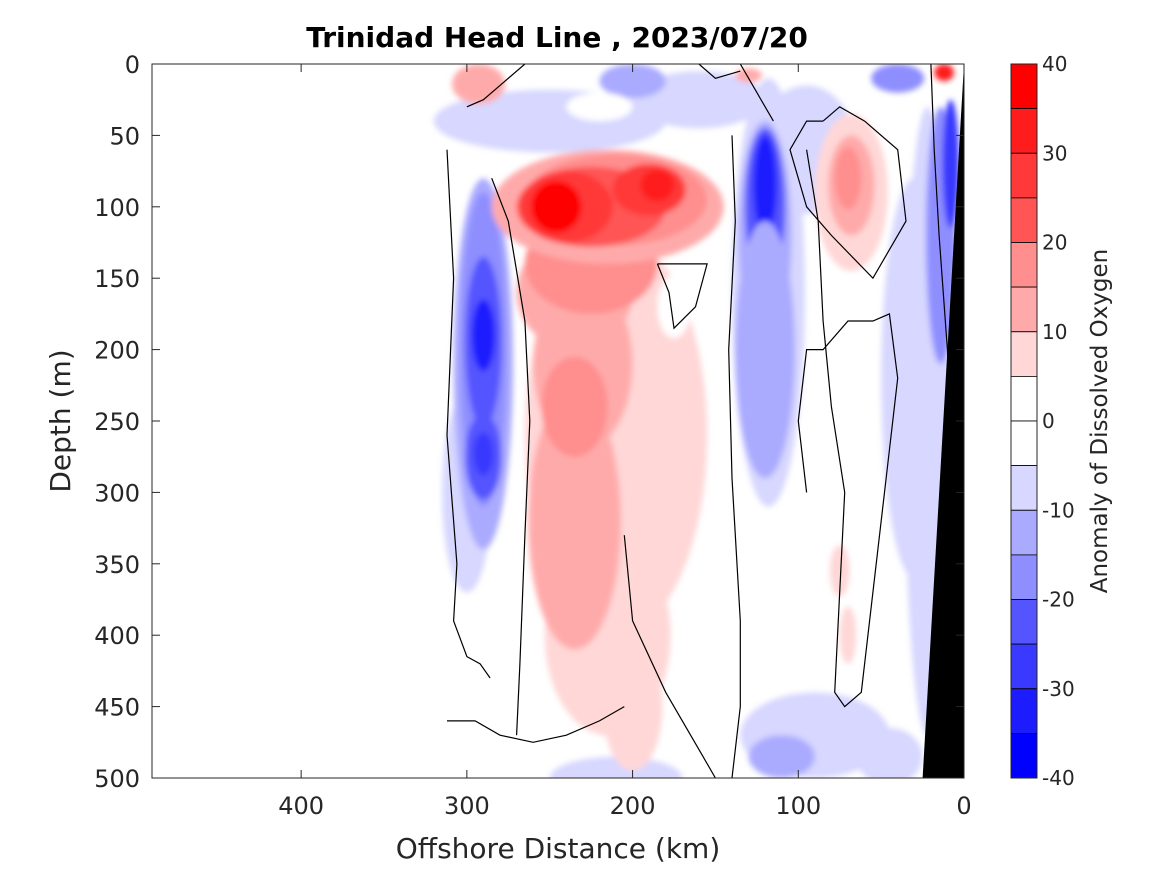  What do you see at coordinates (1058, 778) in the screenshot?
I see `colorbar-tick-label--40: -40` at bounding box center [1058, 778].